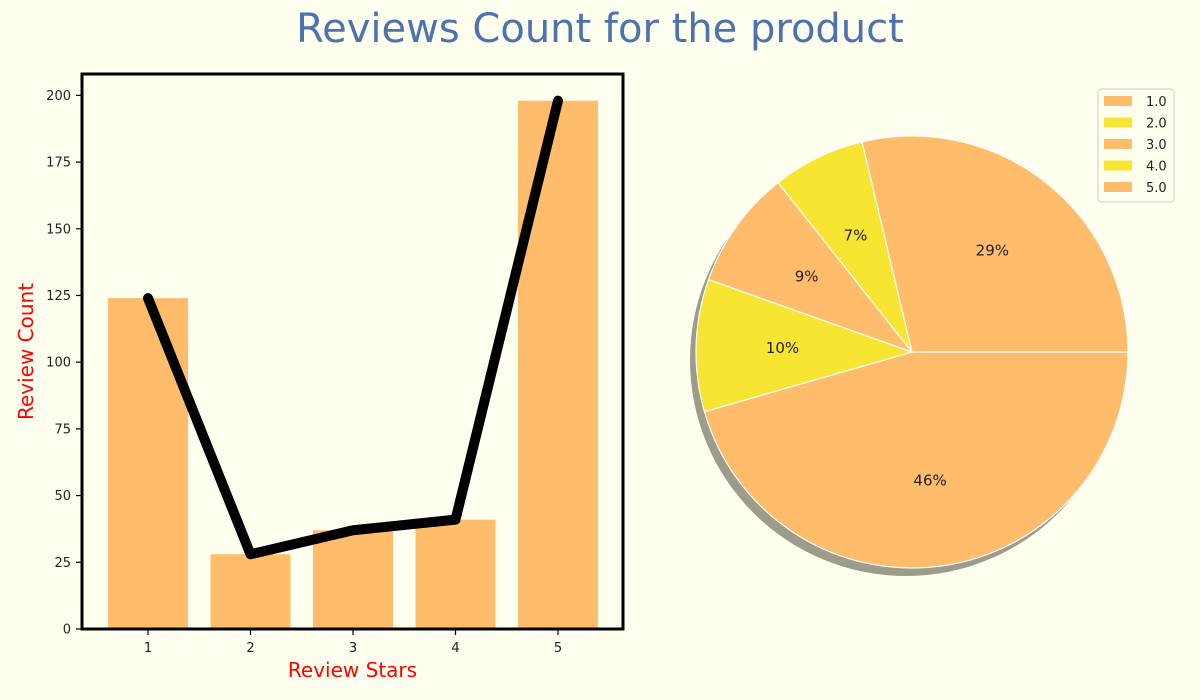 The width and height of the screenshot is (1200, 700). Describe the element at coordinates (929, 480) in the screenshot. I see `pie-pct-label: 46%` at that location.